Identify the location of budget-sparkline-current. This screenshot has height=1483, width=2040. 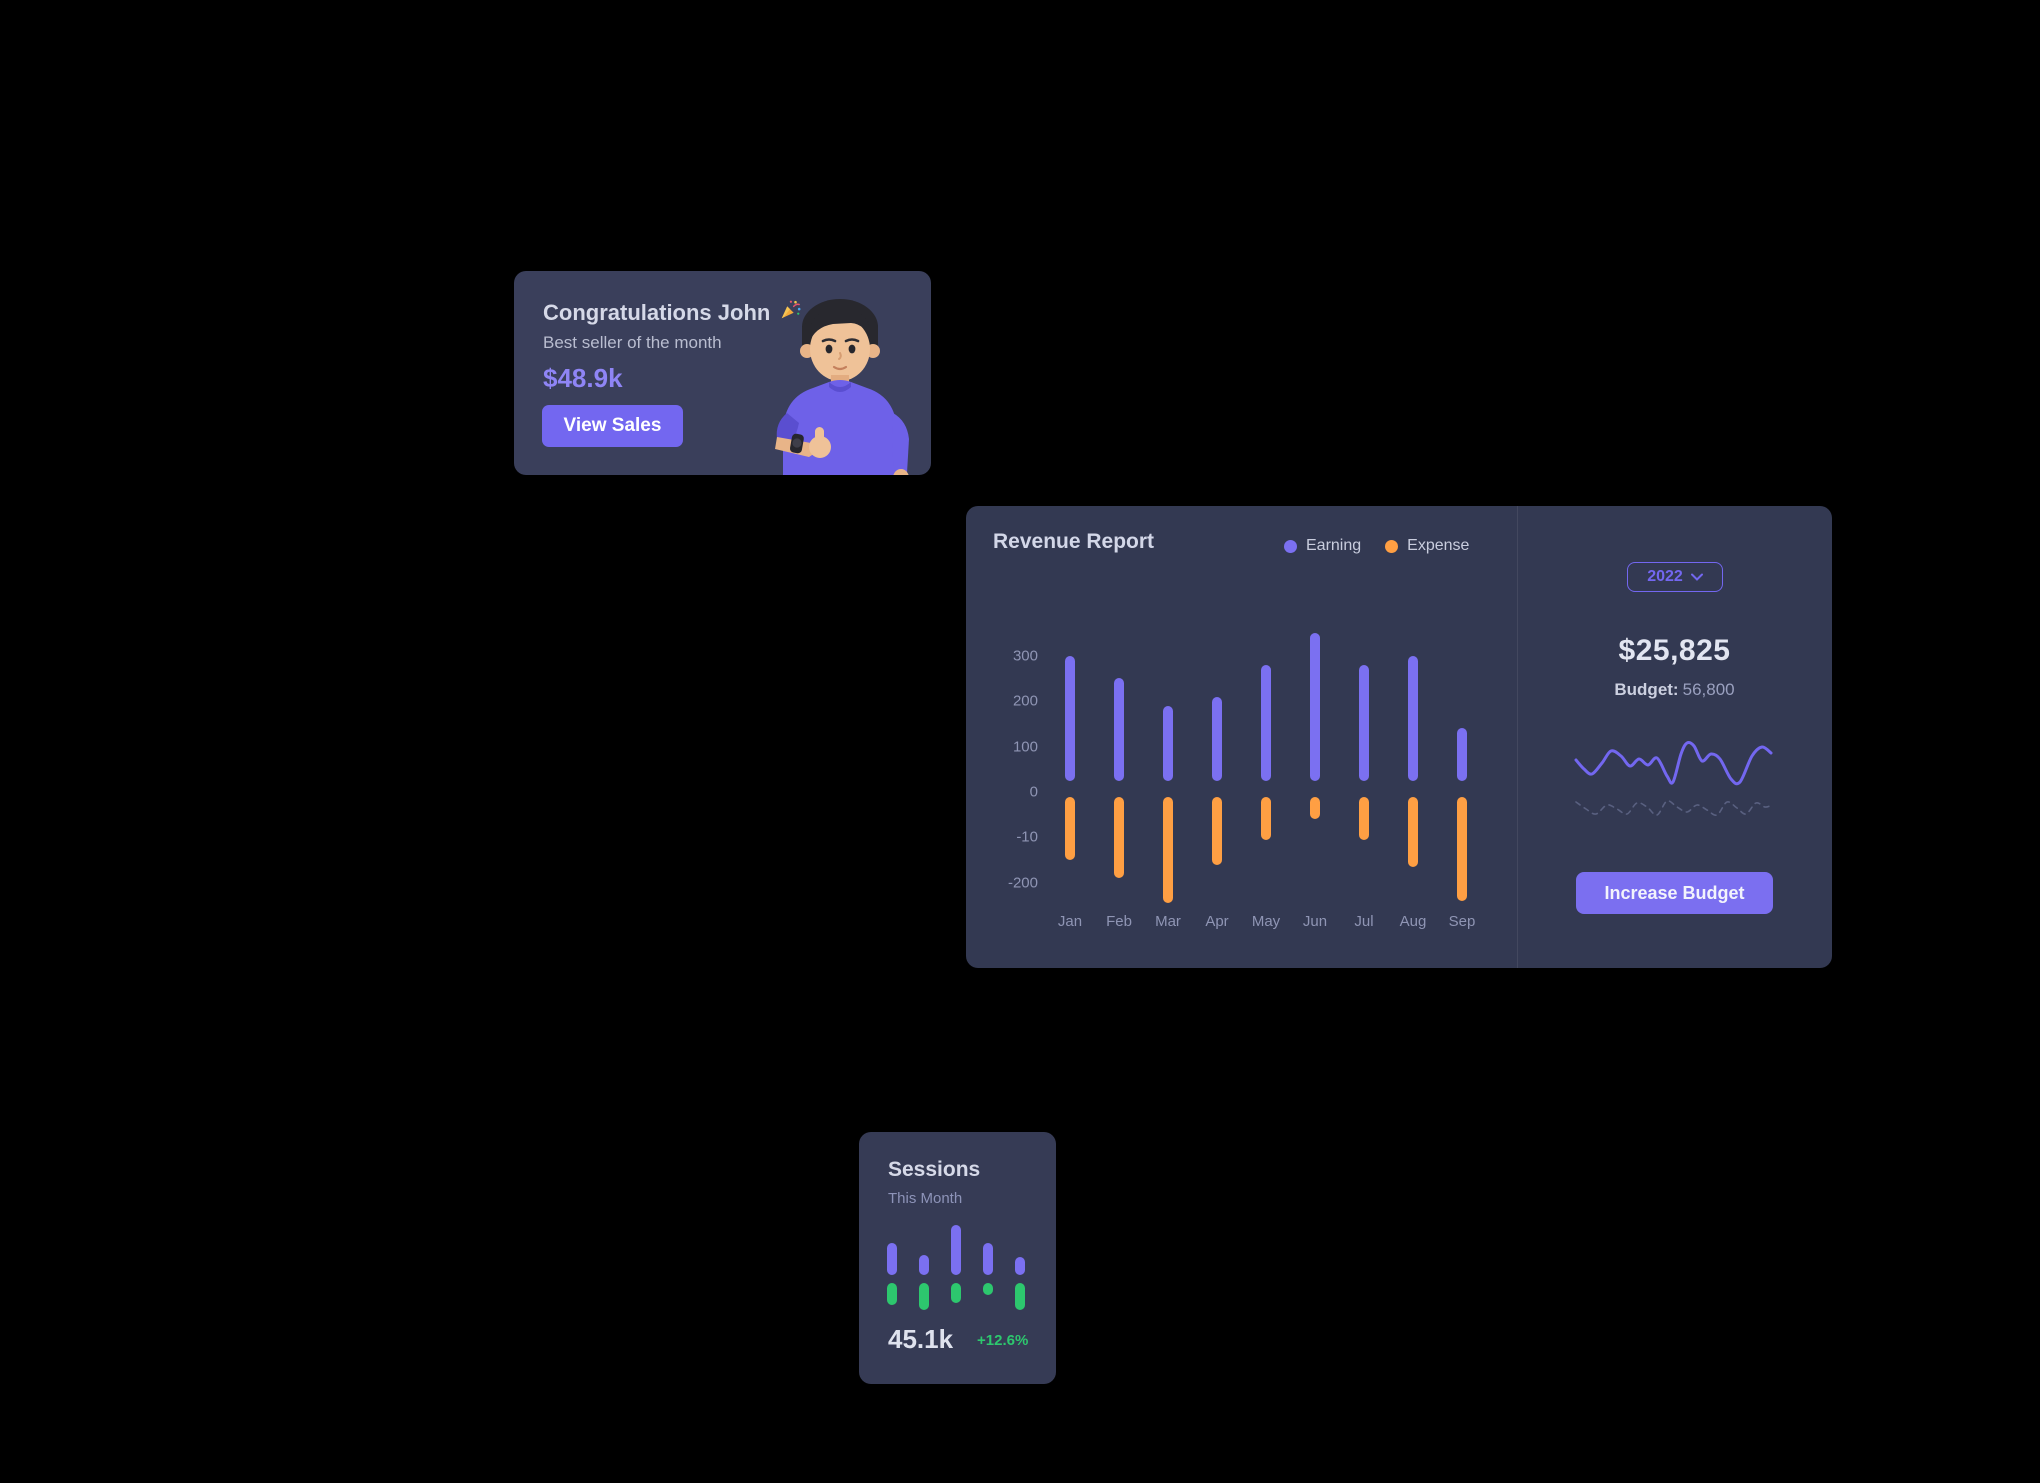
(1673, 763).